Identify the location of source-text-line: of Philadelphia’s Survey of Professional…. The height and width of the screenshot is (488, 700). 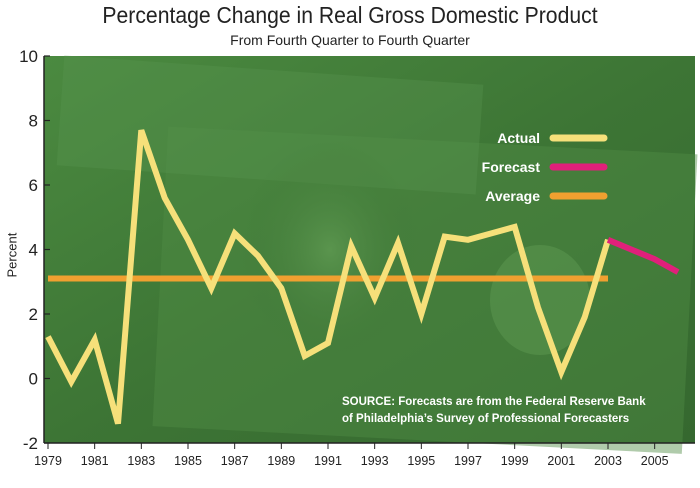
(485, 419).